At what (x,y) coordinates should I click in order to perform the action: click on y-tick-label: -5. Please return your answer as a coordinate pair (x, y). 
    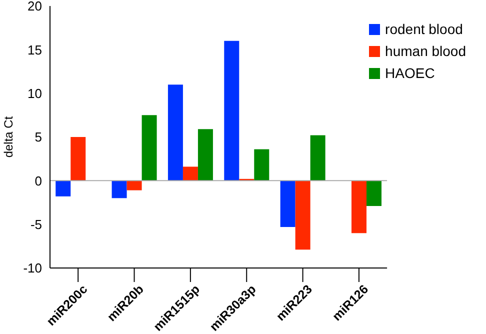
    Looking at the image, I should click on (36, 224).